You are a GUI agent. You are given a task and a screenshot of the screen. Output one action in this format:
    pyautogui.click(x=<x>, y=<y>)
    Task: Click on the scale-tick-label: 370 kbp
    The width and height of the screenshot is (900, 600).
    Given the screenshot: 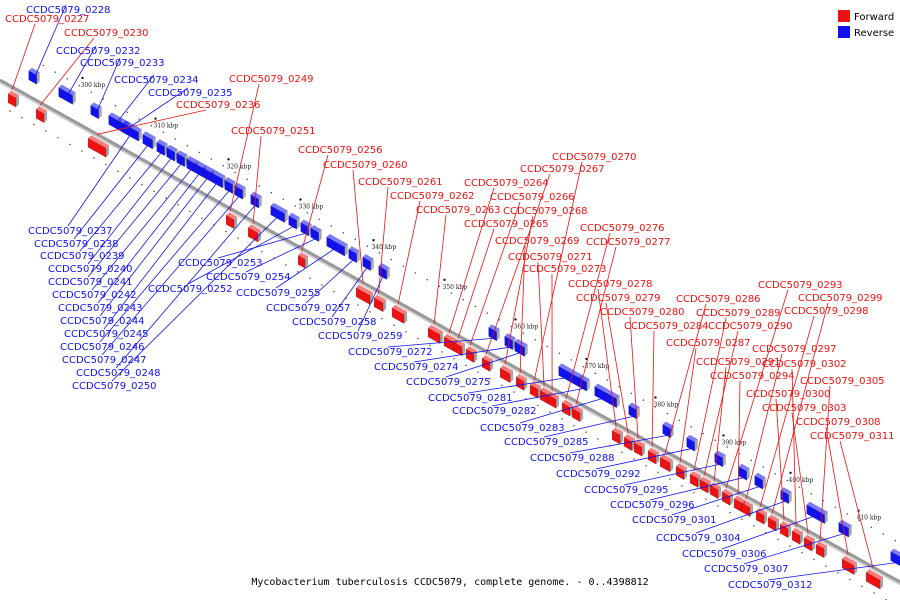 What is the action you would take?
    pyautogui.click(x=597, y=366)
    